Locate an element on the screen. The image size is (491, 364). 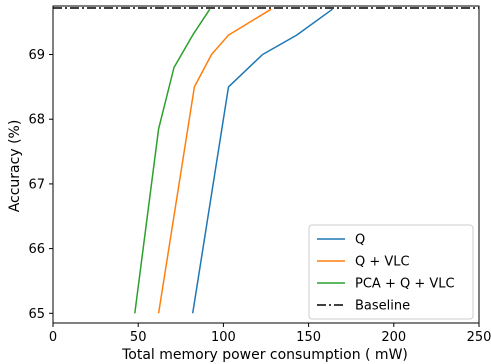
x-tick-label: 100 is located at coordinates (223, 337).